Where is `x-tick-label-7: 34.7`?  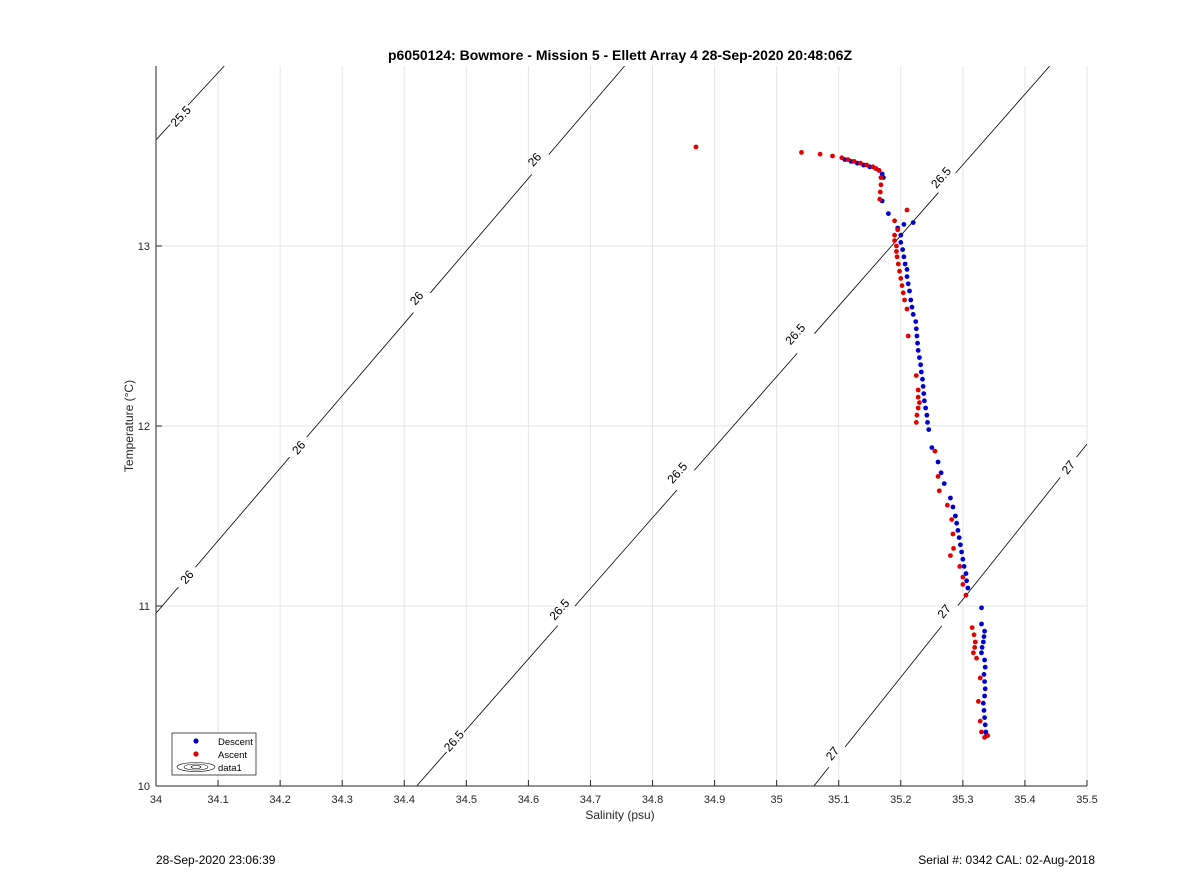
x-tick-label-7: 34.7 is located at coordinates (590, 800).